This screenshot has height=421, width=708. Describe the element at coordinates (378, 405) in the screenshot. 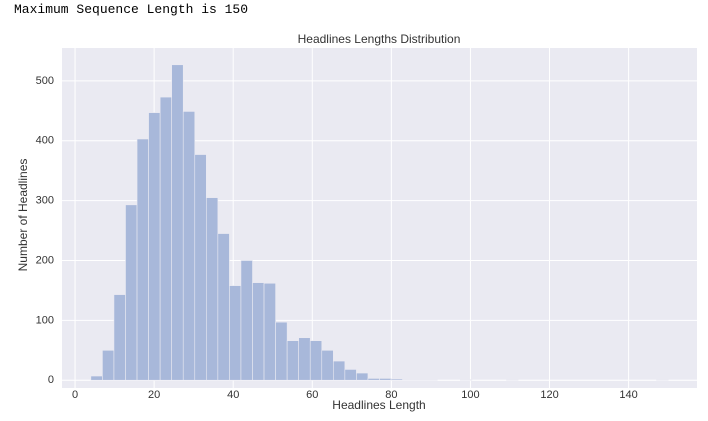

I see `x-axis-label: Headlines Length` at that location.